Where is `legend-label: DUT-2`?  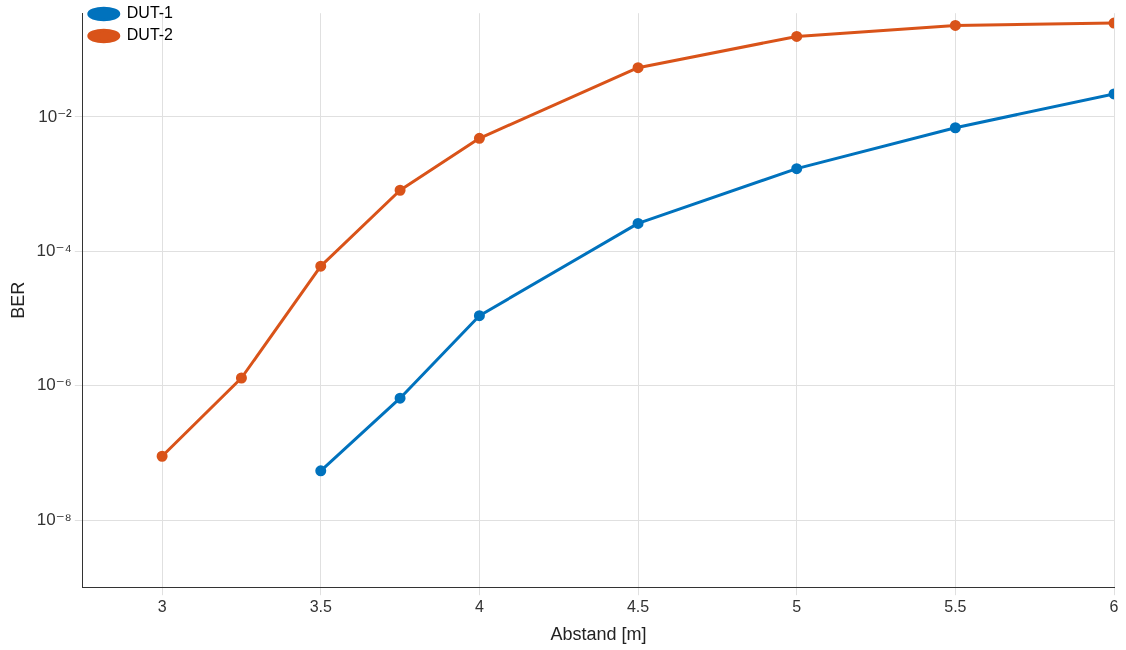
legend-label: DUT-2 is located at coordinates (150, 35).